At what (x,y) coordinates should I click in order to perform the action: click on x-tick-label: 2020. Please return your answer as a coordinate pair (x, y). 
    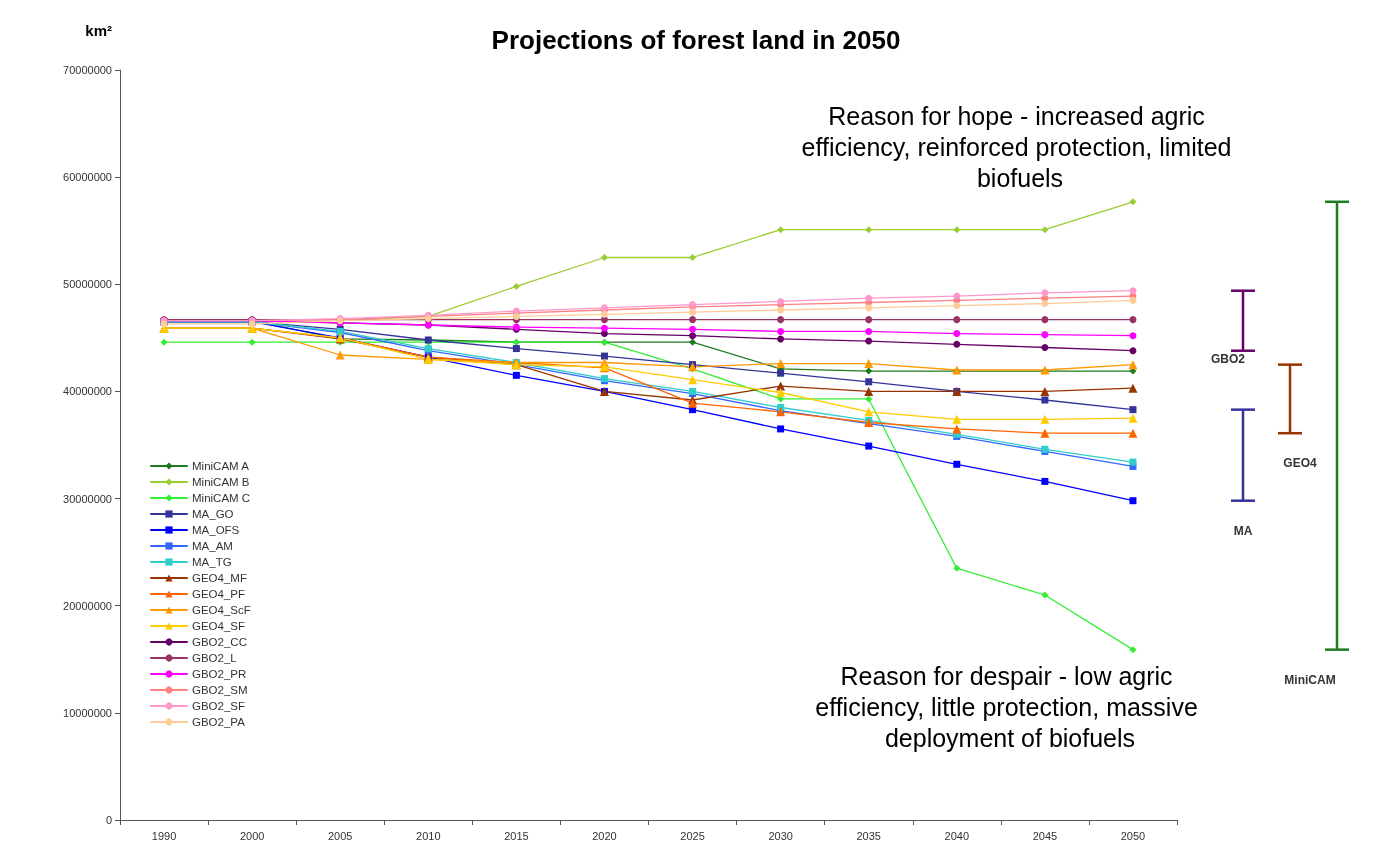
    Looking at the image, I should click on (604, 835).